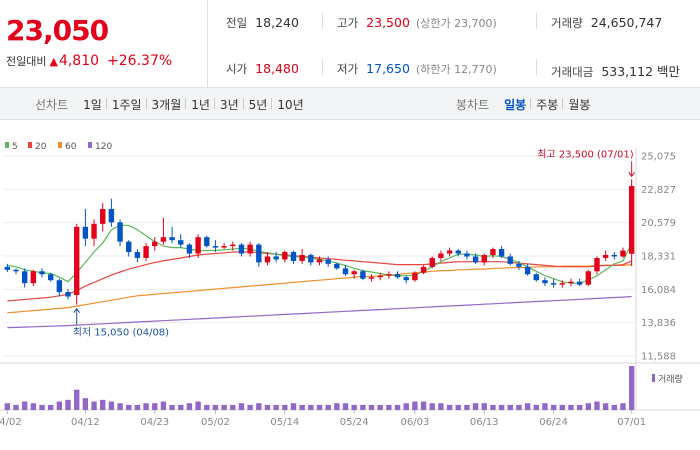  What do you see at coordinates (578, 104) in the screenshot?
I see `candle-monthly-button: 월봉` at bounding box center [578, 104].